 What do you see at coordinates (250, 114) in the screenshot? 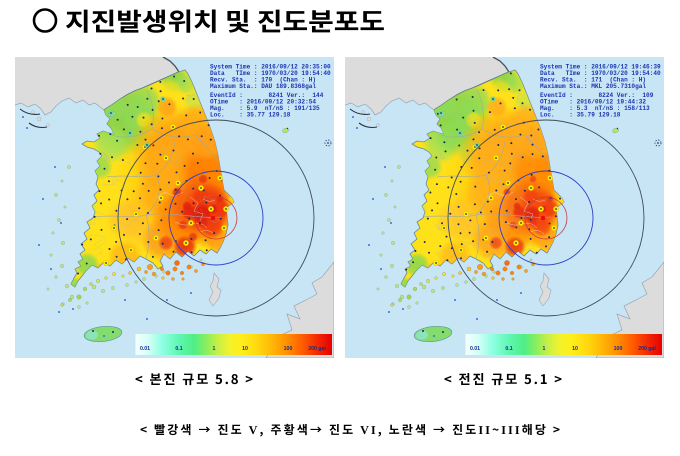
I see `svg-text: Loc. : 35.77 129.18` at bounding box center [250, 114].